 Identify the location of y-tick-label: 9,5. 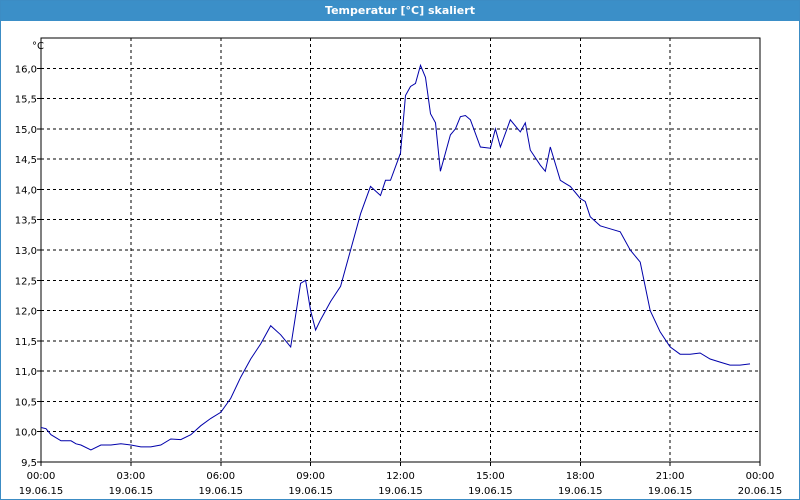
(29, 463).